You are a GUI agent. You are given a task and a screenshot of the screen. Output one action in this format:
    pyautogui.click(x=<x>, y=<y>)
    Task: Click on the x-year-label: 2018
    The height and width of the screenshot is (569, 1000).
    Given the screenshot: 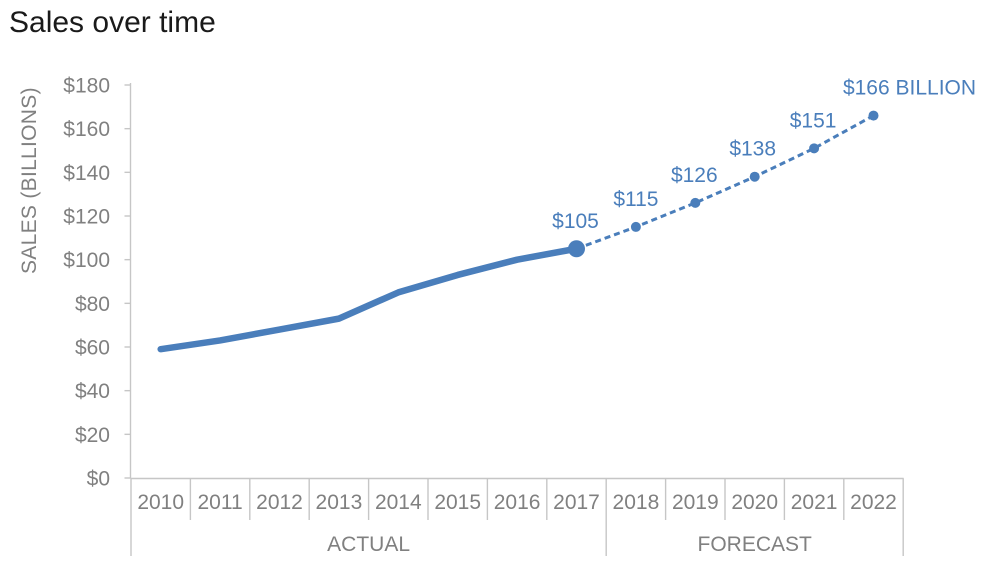 What is the action you would take?
    pyautogui.click(x=636, y=502)
    